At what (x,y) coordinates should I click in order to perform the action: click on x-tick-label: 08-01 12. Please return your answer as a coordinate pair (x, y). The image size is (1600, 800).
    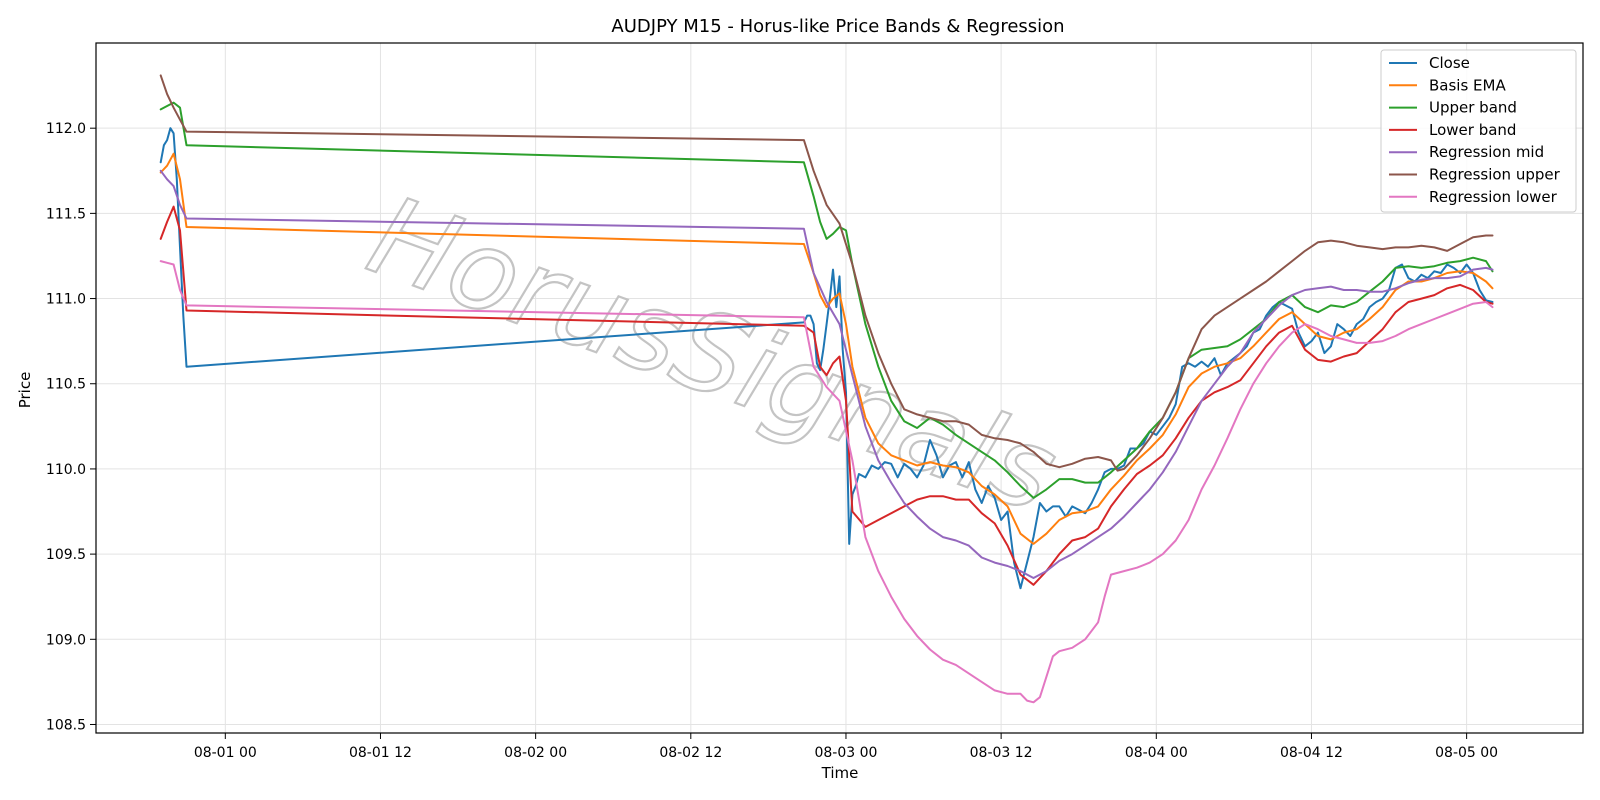
    Looking at the image, I should click on (380, 753).